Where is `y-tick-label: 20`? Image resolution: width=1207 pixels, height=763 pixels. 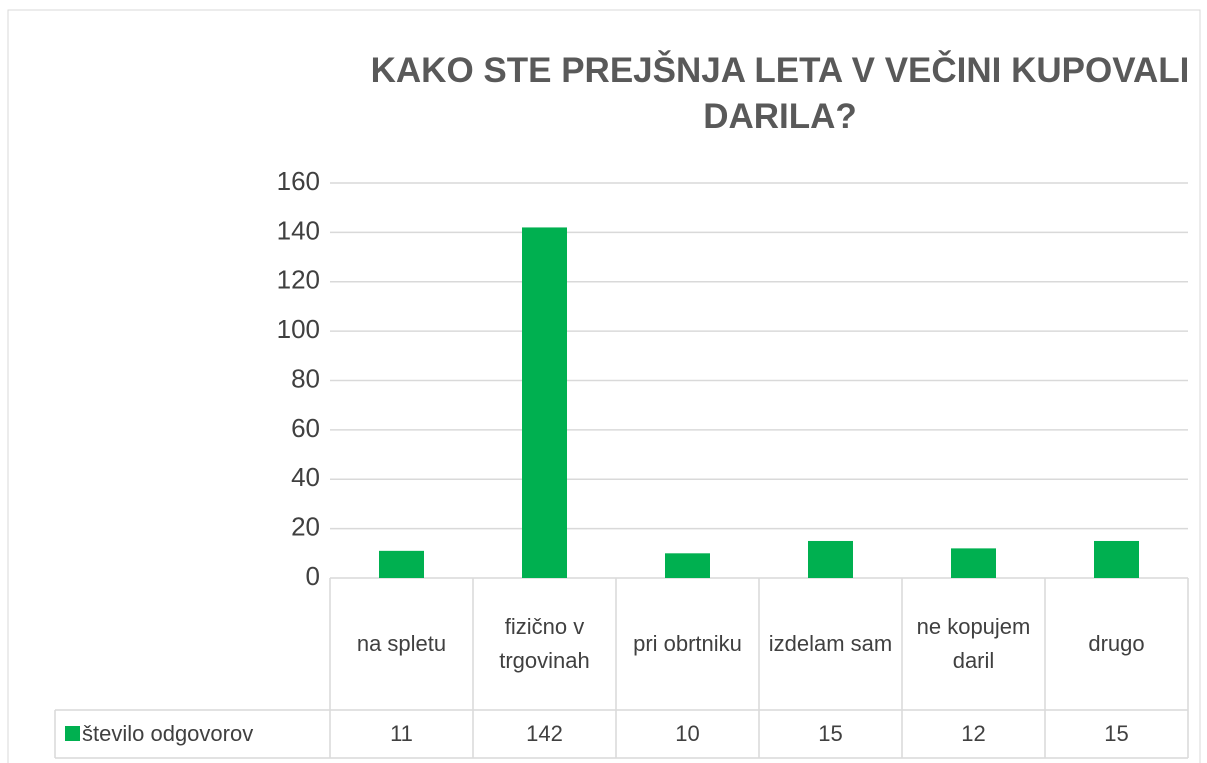 y-tick-label: 20 is located at coordinates (305, 527).